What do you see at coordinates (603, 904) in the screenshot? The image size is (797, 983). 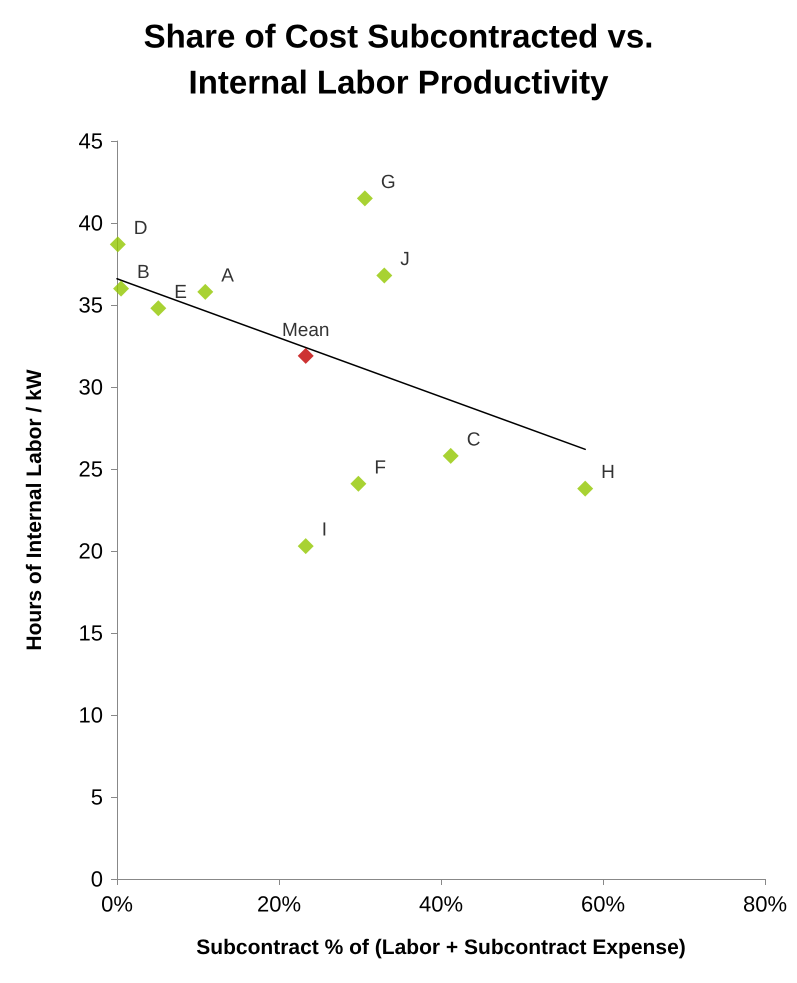 I see `x-tick-label: 60%` at bounding box center [603, 904].